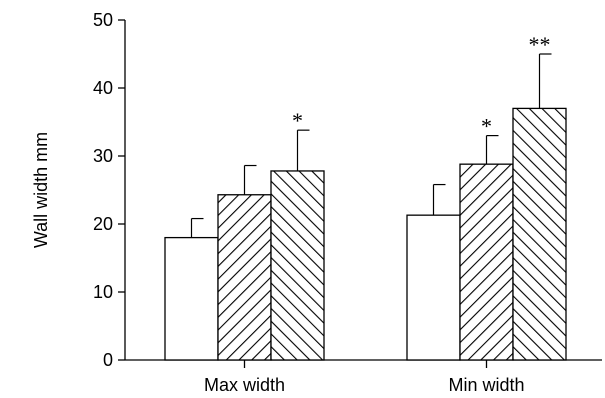 This screenshot has width=605, height=398. Describe the element at coordinates (540, 44) in the screenshot. I see `significance-mark: **` at that location.